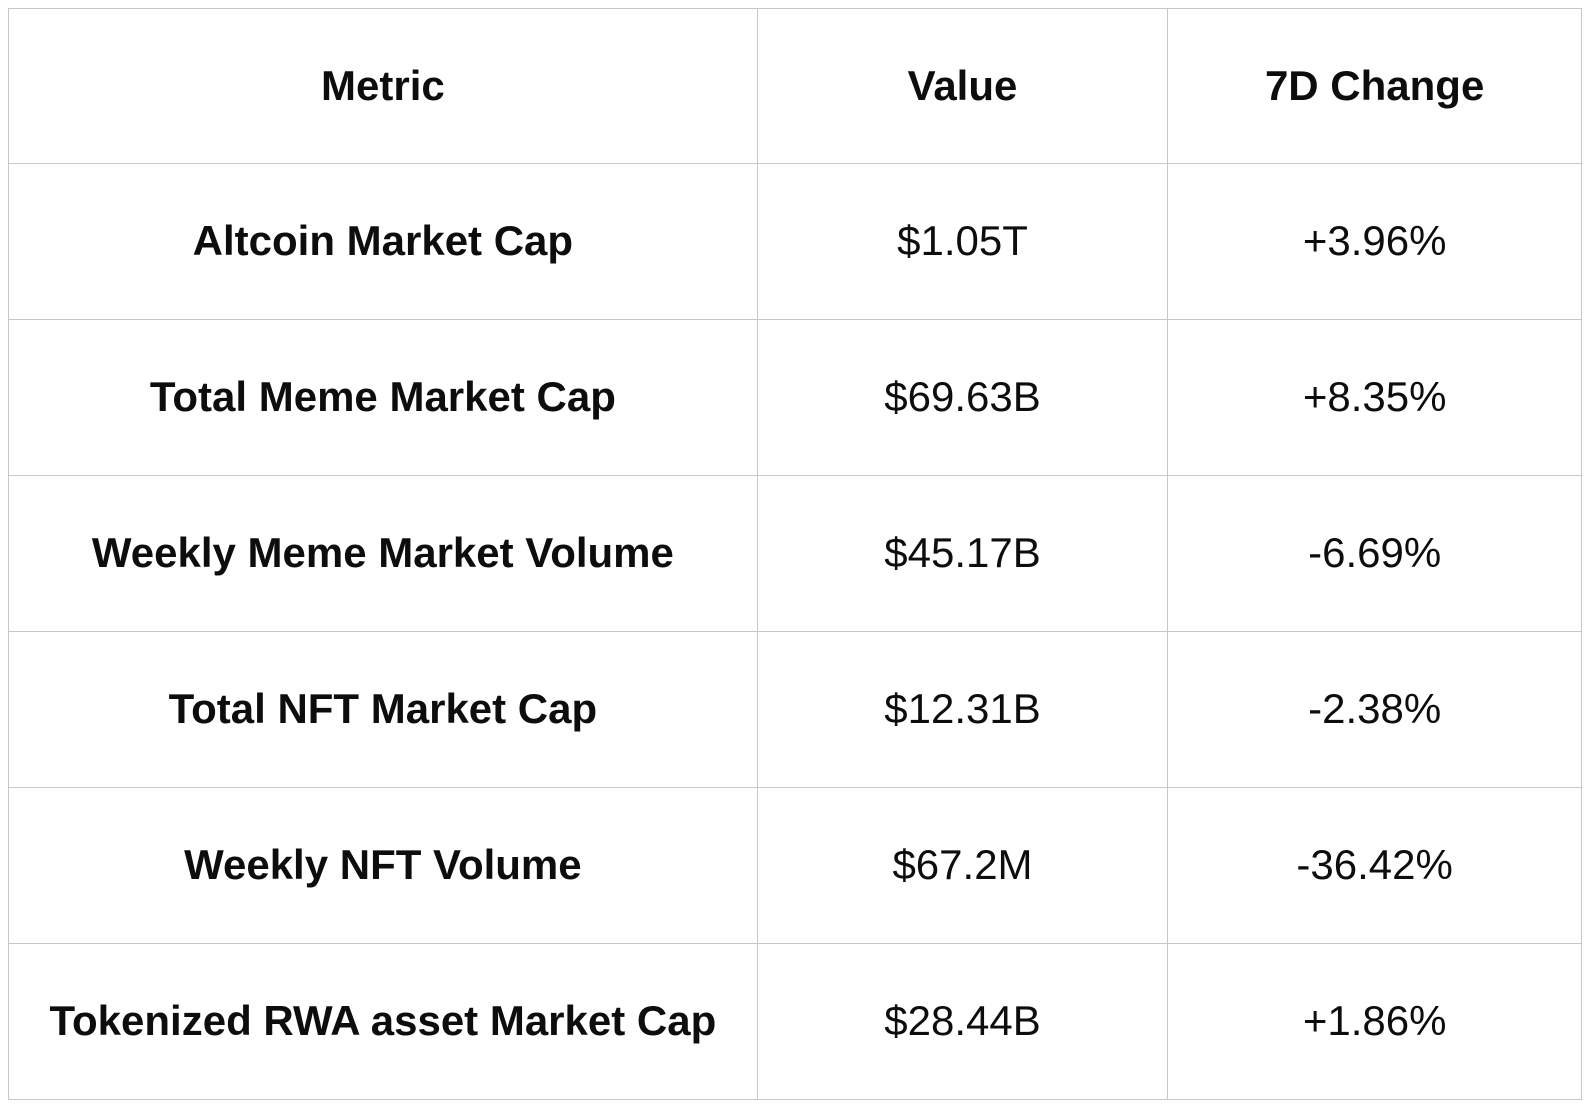  I want to click on table-row: Total Meme Market Cap $69.63B +8.35%, so click(795, 397).